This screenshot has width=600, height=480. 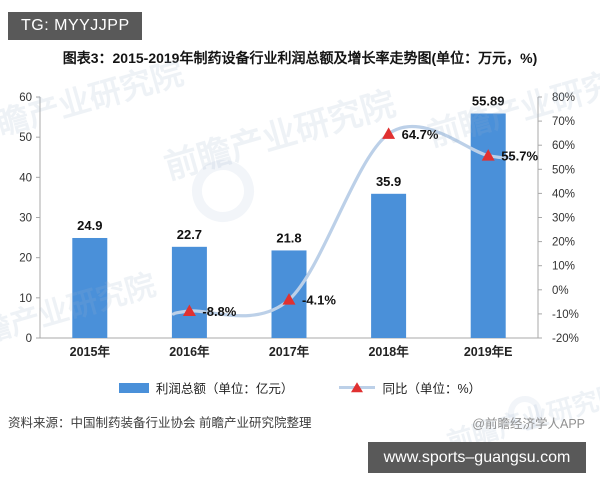 What do you see at coordinates (420, 134) in the screenshot?
I see `svg-text: 64.7%` at bounding box center [420, 134].